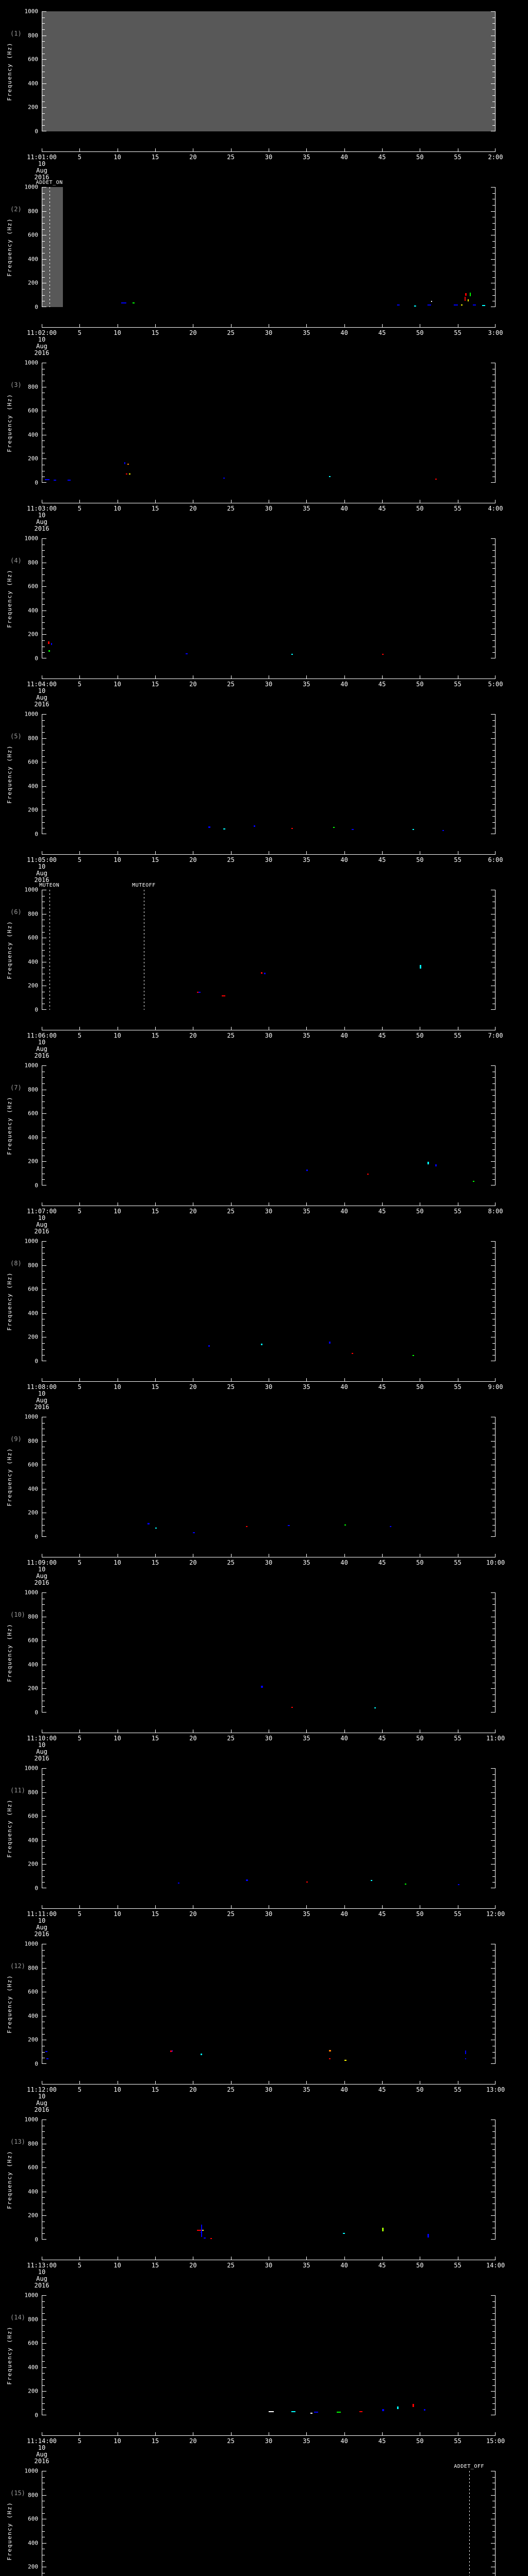 This screenshot has height=2576, width=528. What do you see at coordinates (495, 684) in the screenshot?
I see `x-axis-end-time-label: 5:00` at bounding box center [495, 684].